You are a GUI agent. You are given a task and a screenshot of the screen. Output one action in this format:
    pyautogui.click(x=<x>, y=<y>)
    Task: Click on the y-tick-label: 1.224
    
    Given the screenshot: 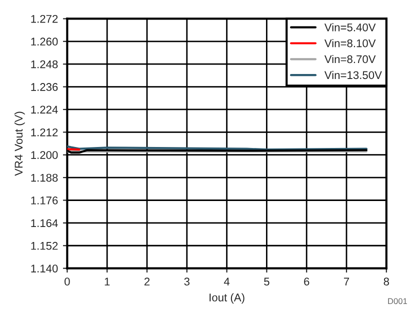 What is the action you would take?
    pyautogui.click(x=44, y=110)
    